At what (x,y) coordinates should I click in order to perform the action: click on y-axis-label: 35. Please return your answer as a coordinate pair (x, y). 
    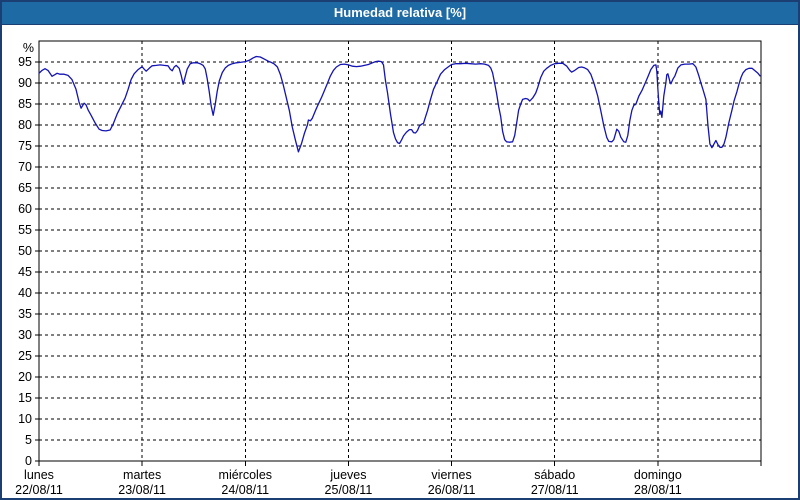
    Looking at the image, I should click on (25, 314).